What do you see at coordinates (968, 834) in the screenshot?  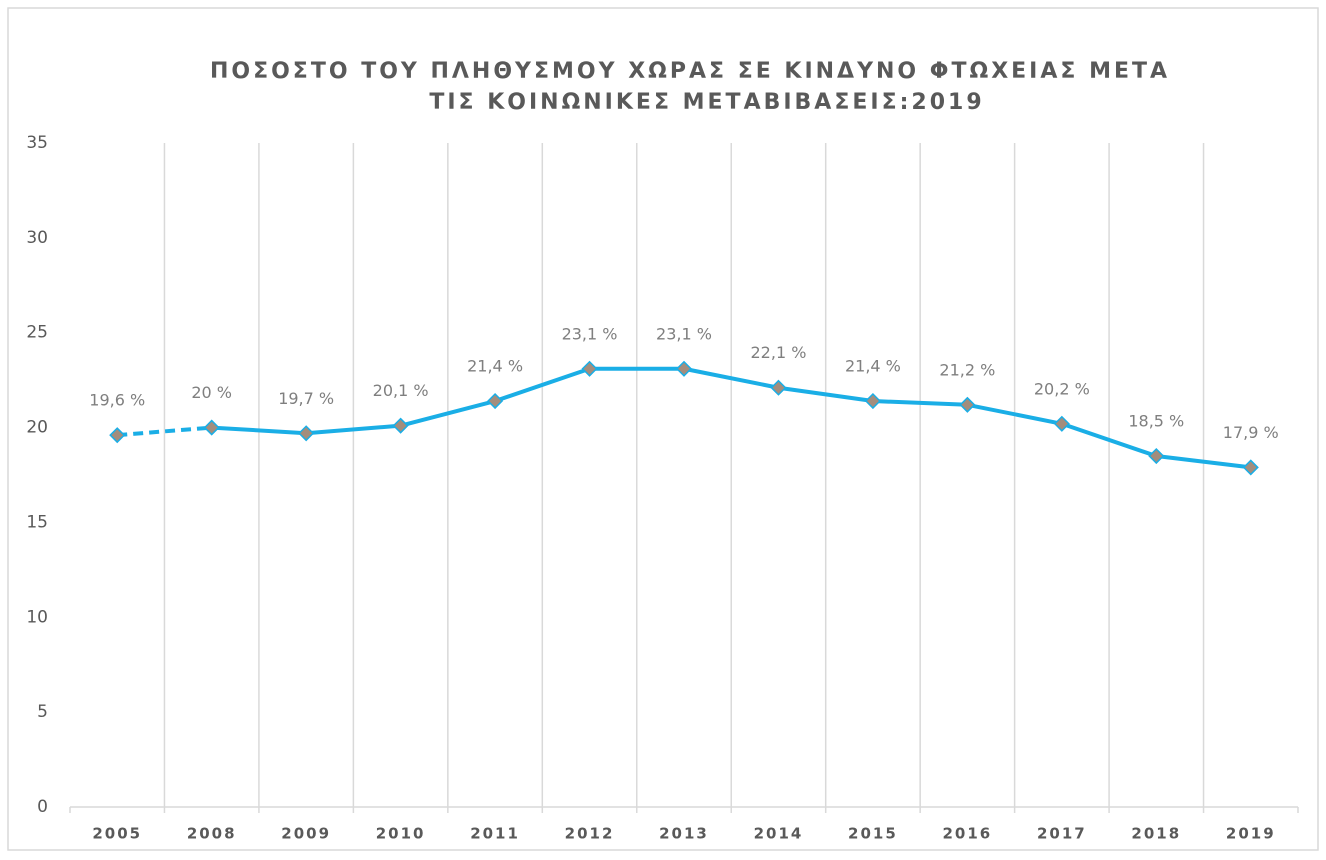 I see `x-tick-label: 2016` at bounding box center [968, 834].